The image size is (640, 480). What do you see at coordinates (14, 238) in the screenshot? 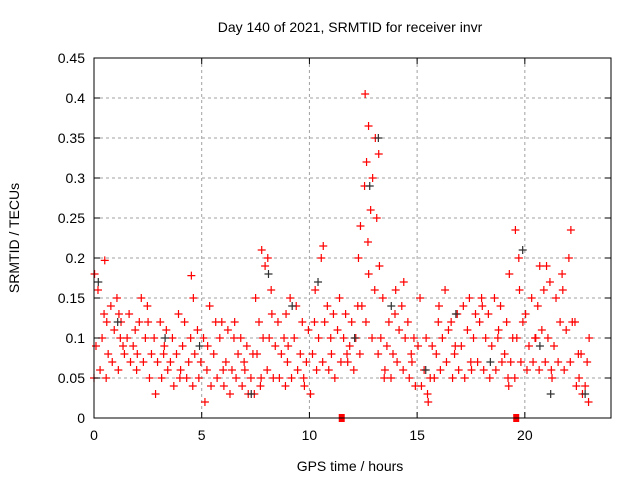
I see `y-axis-label: SRMTID / TECUs` at bounding box center [14, 238].